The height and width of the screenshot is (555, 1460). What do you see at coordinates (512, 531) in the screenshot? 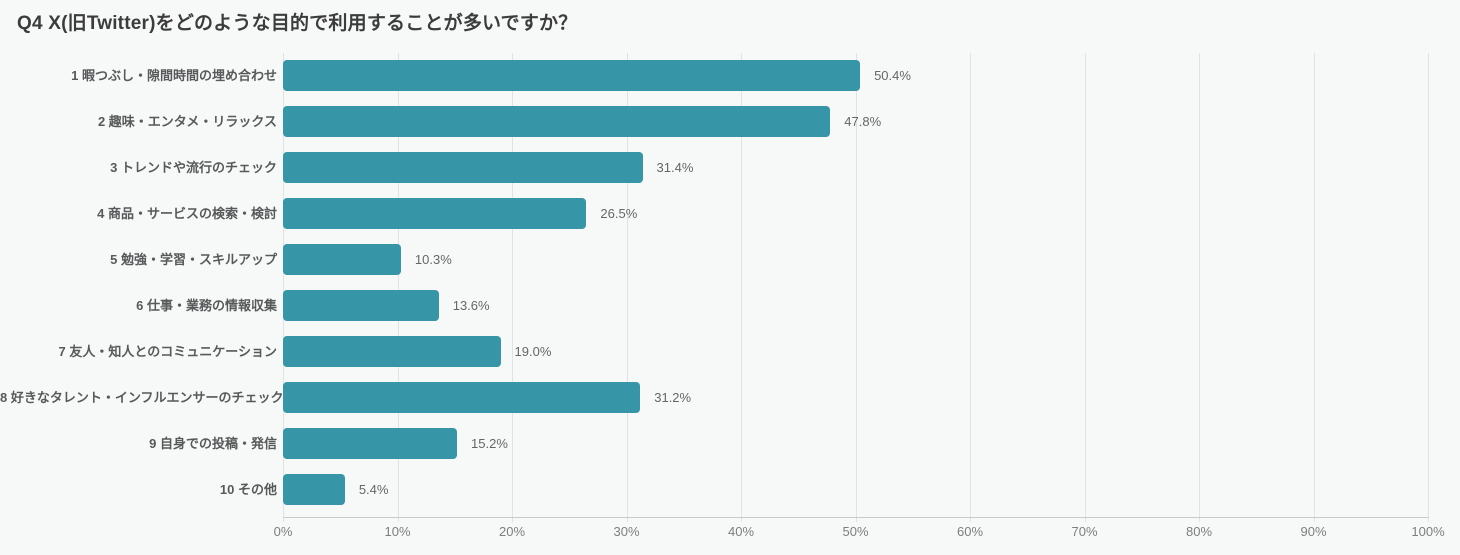
I see `x-tick-label: 20%` at bounding box center [512, 531].